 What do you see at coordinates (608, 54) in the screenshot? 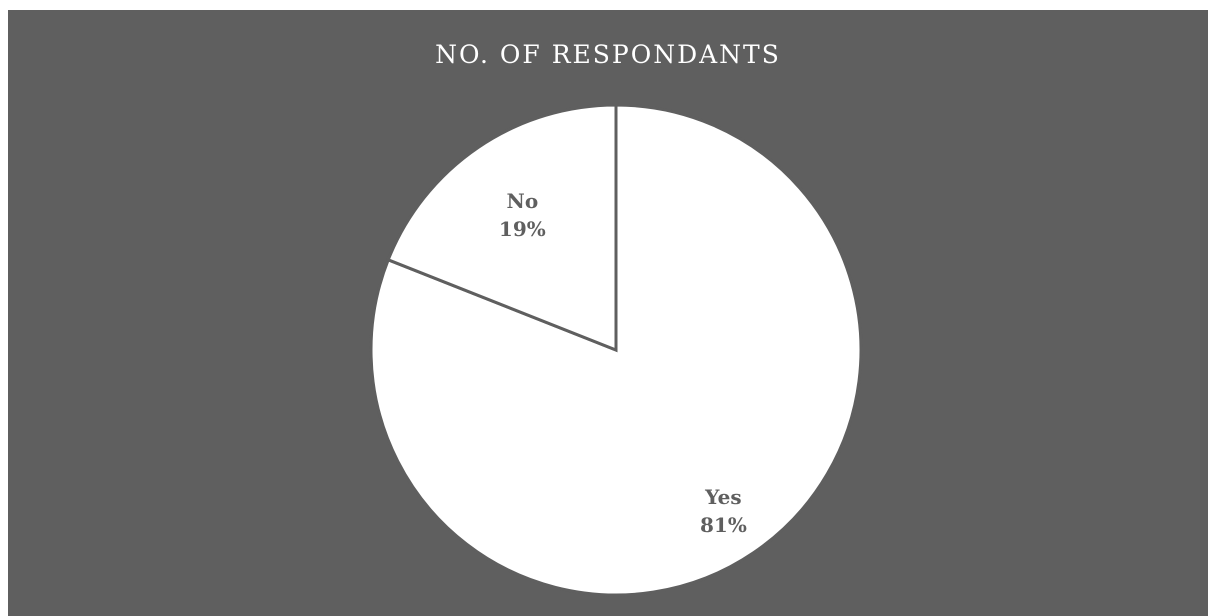
I see `chart-title: NO. OF RESPONDANTS` at bounding box center [608, 54].